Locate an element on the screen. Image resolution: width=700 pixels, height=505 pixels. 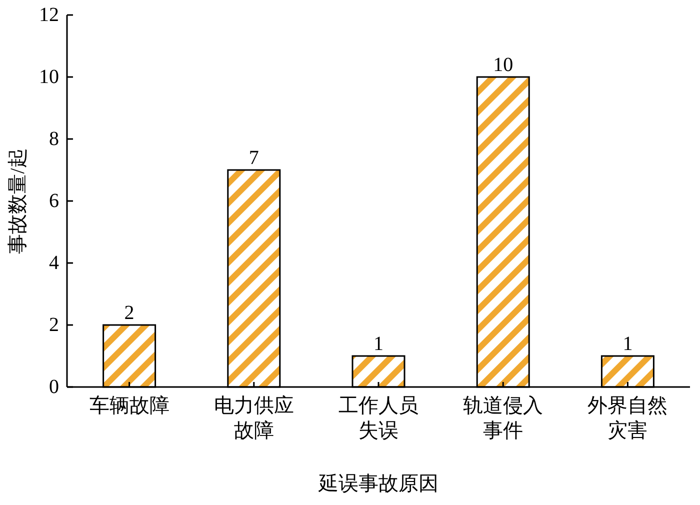
data-label: 7 is located at coordinates (253, 158).